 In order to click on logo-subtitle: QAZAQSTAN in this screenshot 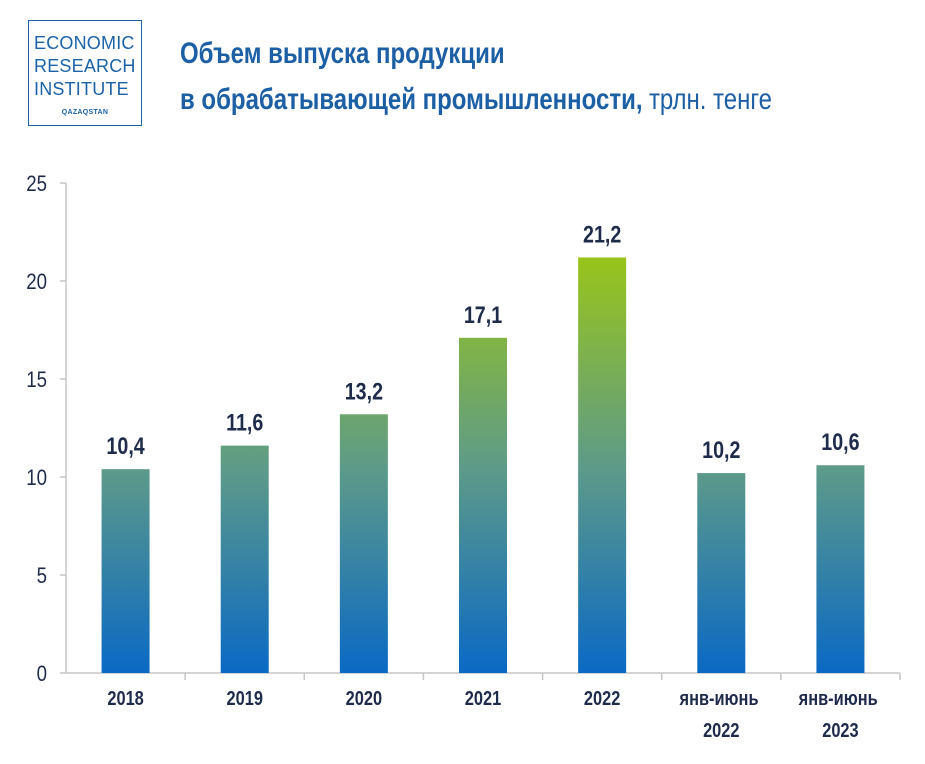, I will do `click(85, 112)`.